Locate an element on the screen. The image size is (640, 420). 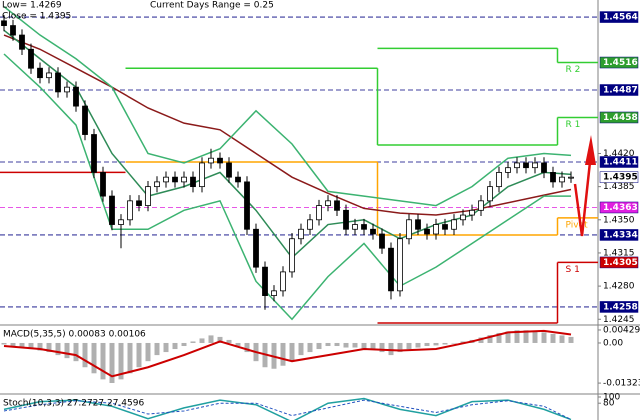
pivot-label: R 1 is located at coordinates (573, 125).